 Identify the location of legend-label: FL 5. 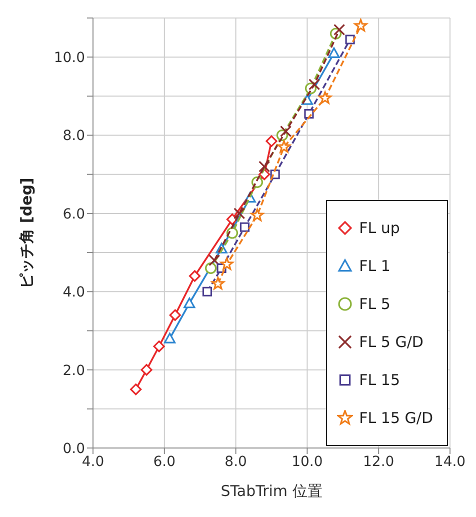
(374, 304).